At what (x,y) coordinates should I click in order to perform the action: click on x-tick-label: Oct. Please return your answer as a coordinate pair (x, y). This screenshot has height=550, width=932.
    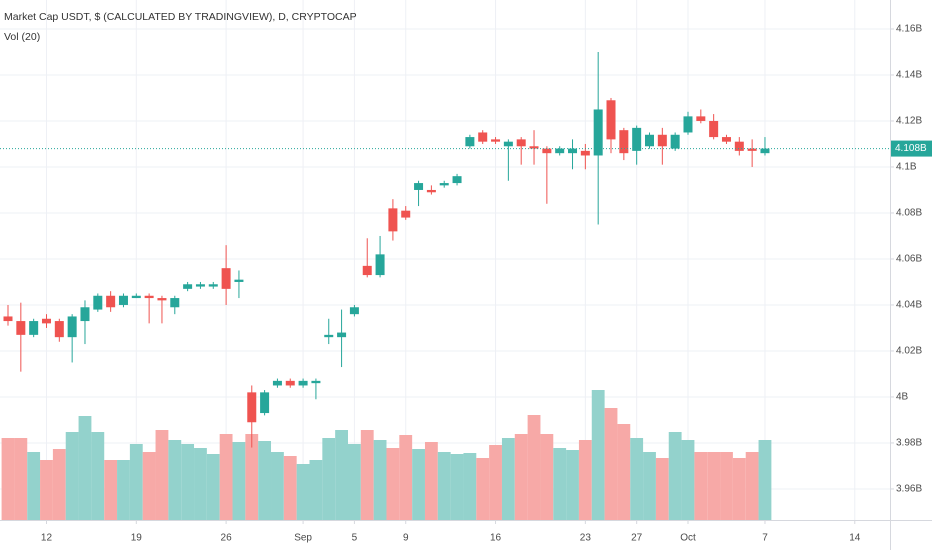
    Looking at the image, I should click on (688, 538).